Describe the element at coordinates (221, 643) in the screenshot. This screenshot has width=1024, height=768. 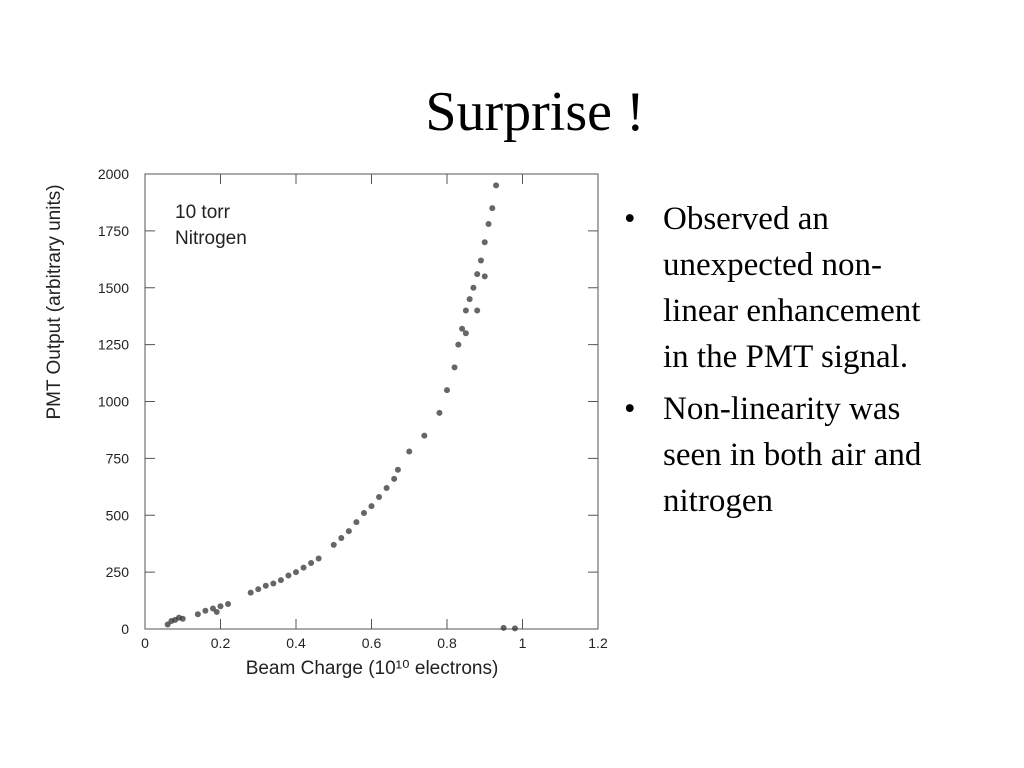
I see `x-tick-label: 0.2` at that location.